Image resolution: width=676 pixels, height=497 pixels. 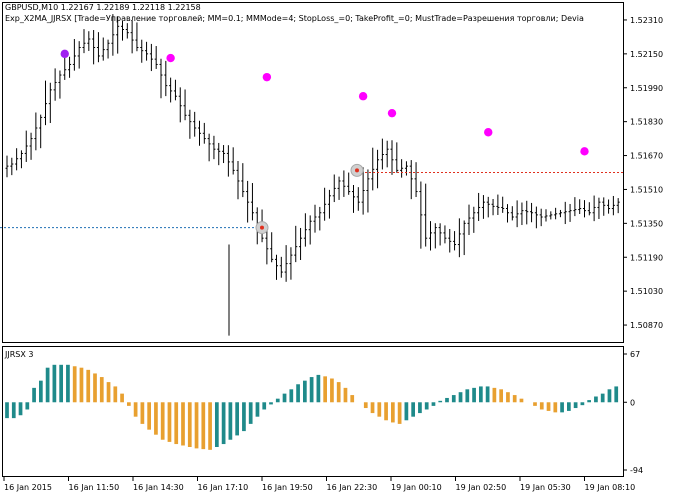 What do you see at coordinates (158, 487) in the screenshot?
I see `time-tick-label: 16 Jan 14:30` at bounding box center [158, 487].